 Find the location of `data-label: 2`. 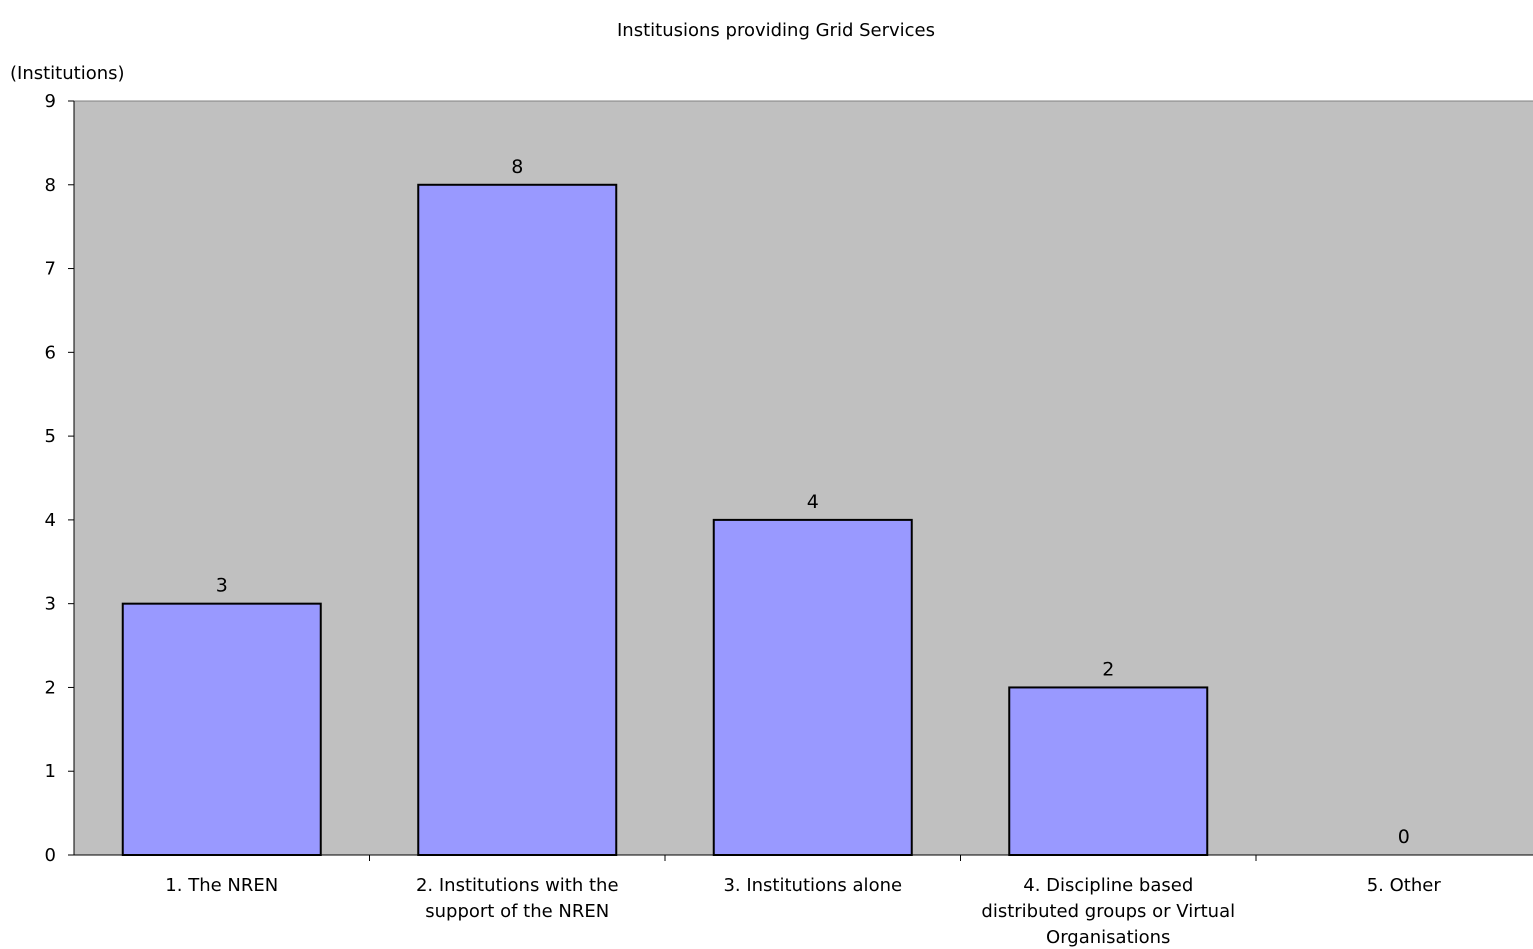

data-label: 2 is located at coordinates (1108, 669).